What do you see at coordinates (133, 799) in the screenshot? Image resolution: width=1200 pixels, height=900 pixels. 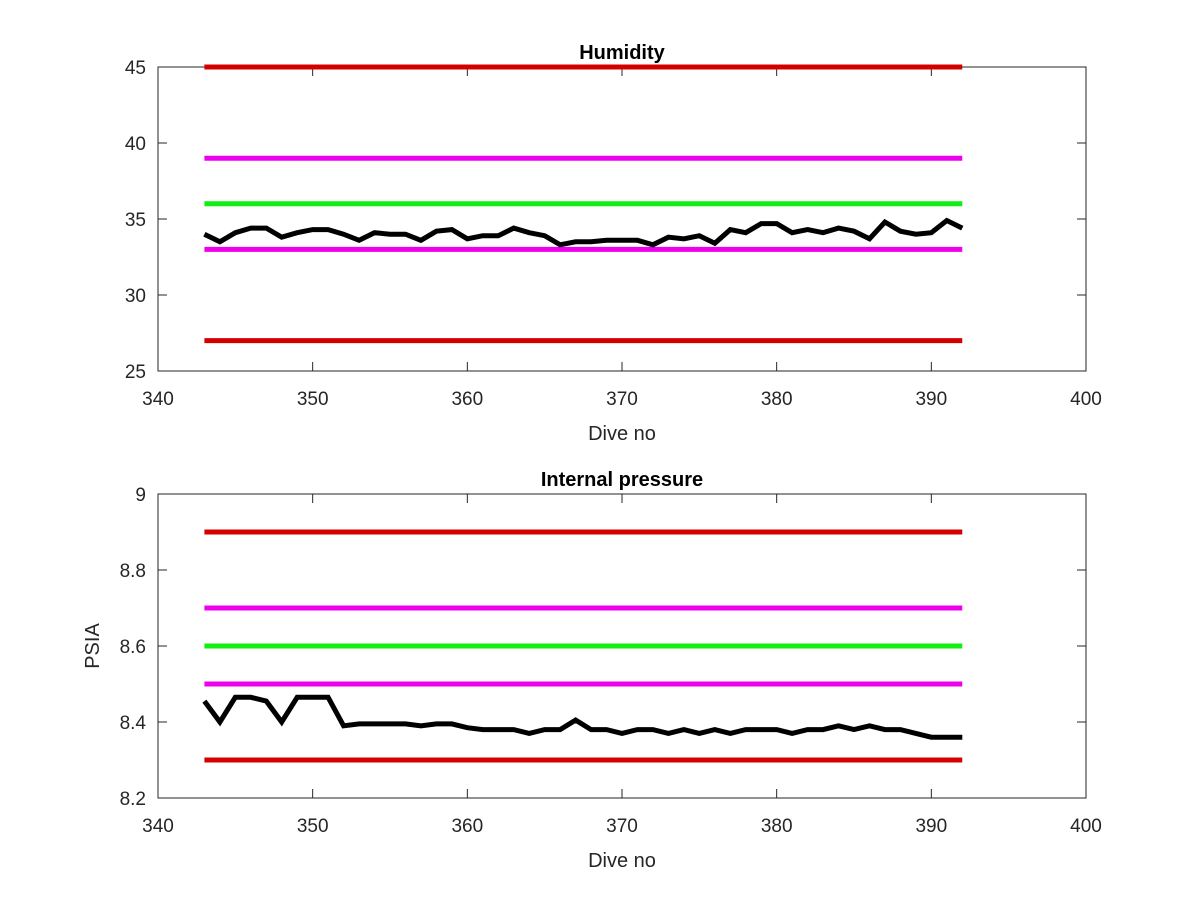 I see `y-tick-label: 8.2` at bounding box center [133, 799].